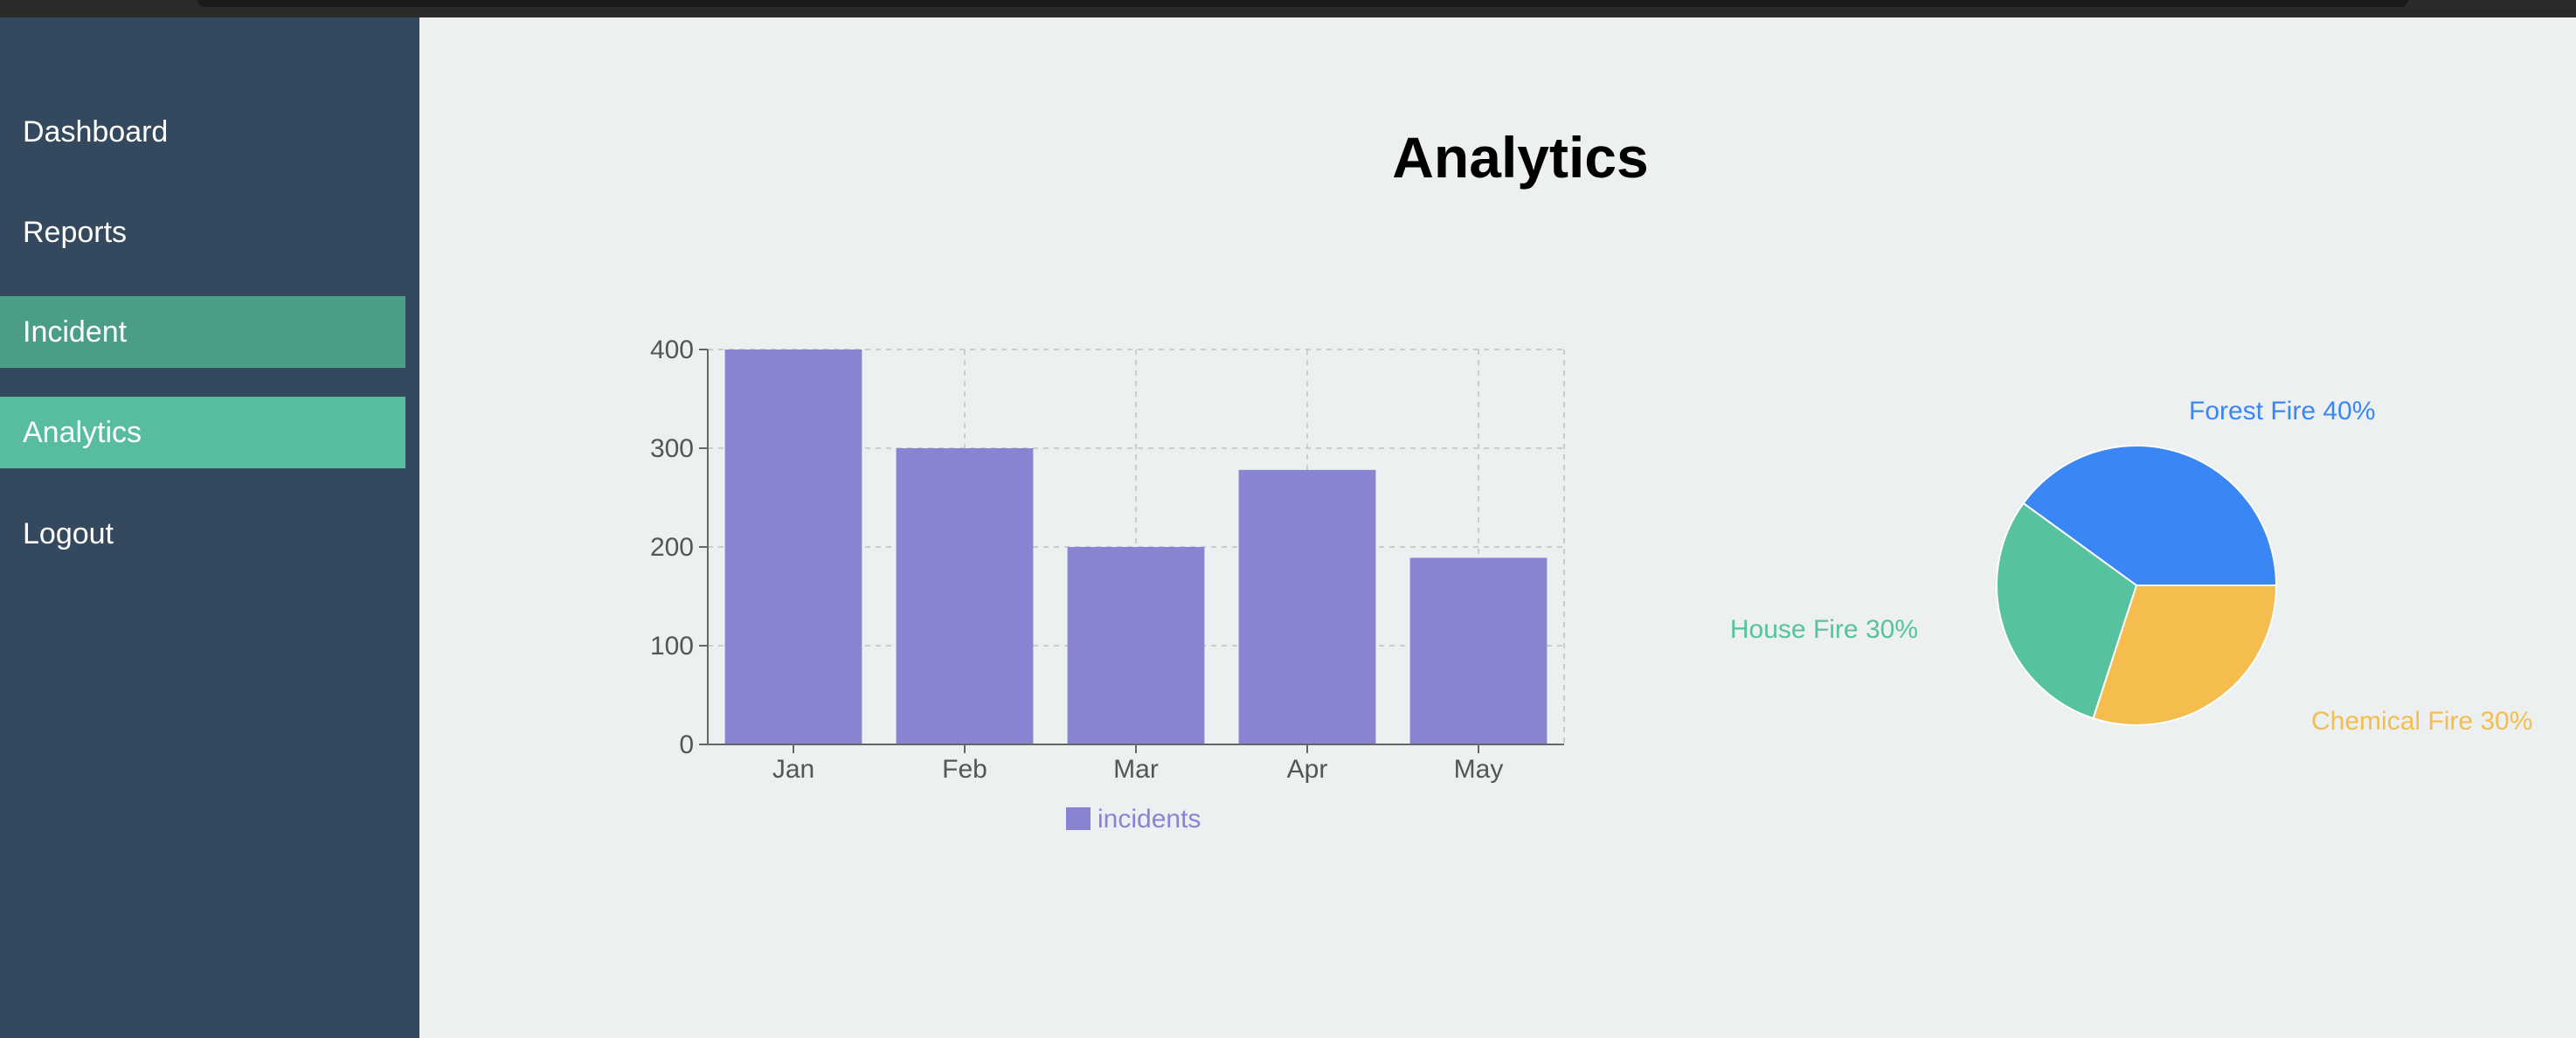  What do you see at coordinates (68, 533) in the screenshot?
I see `sidebar-item-logout: Logout` at bounding box center [68, 533].